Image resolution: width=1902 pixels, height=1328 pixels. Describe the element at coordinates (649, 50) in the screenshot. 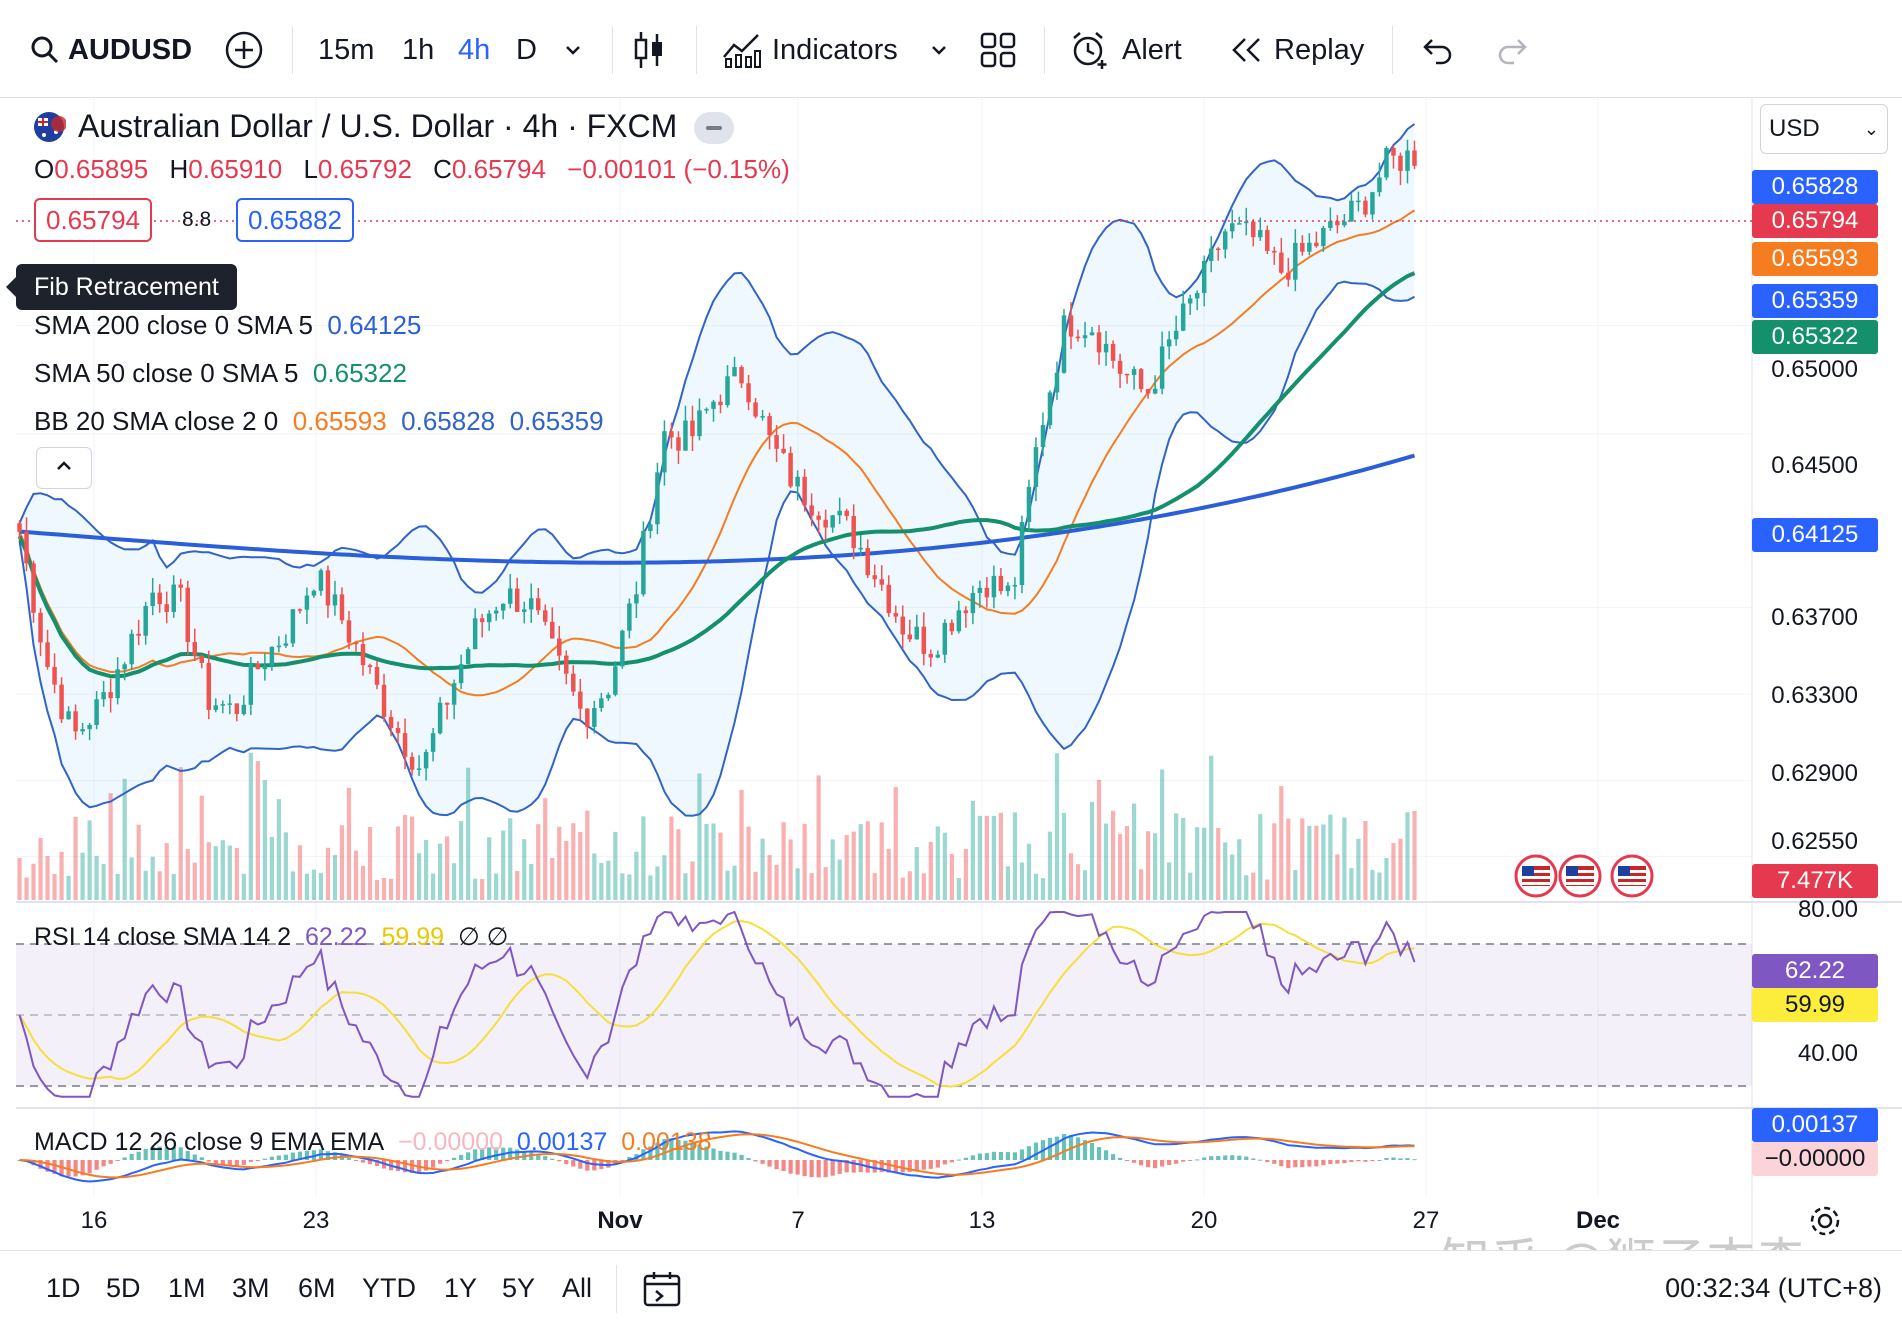

I see `chart-type-button` at that location.